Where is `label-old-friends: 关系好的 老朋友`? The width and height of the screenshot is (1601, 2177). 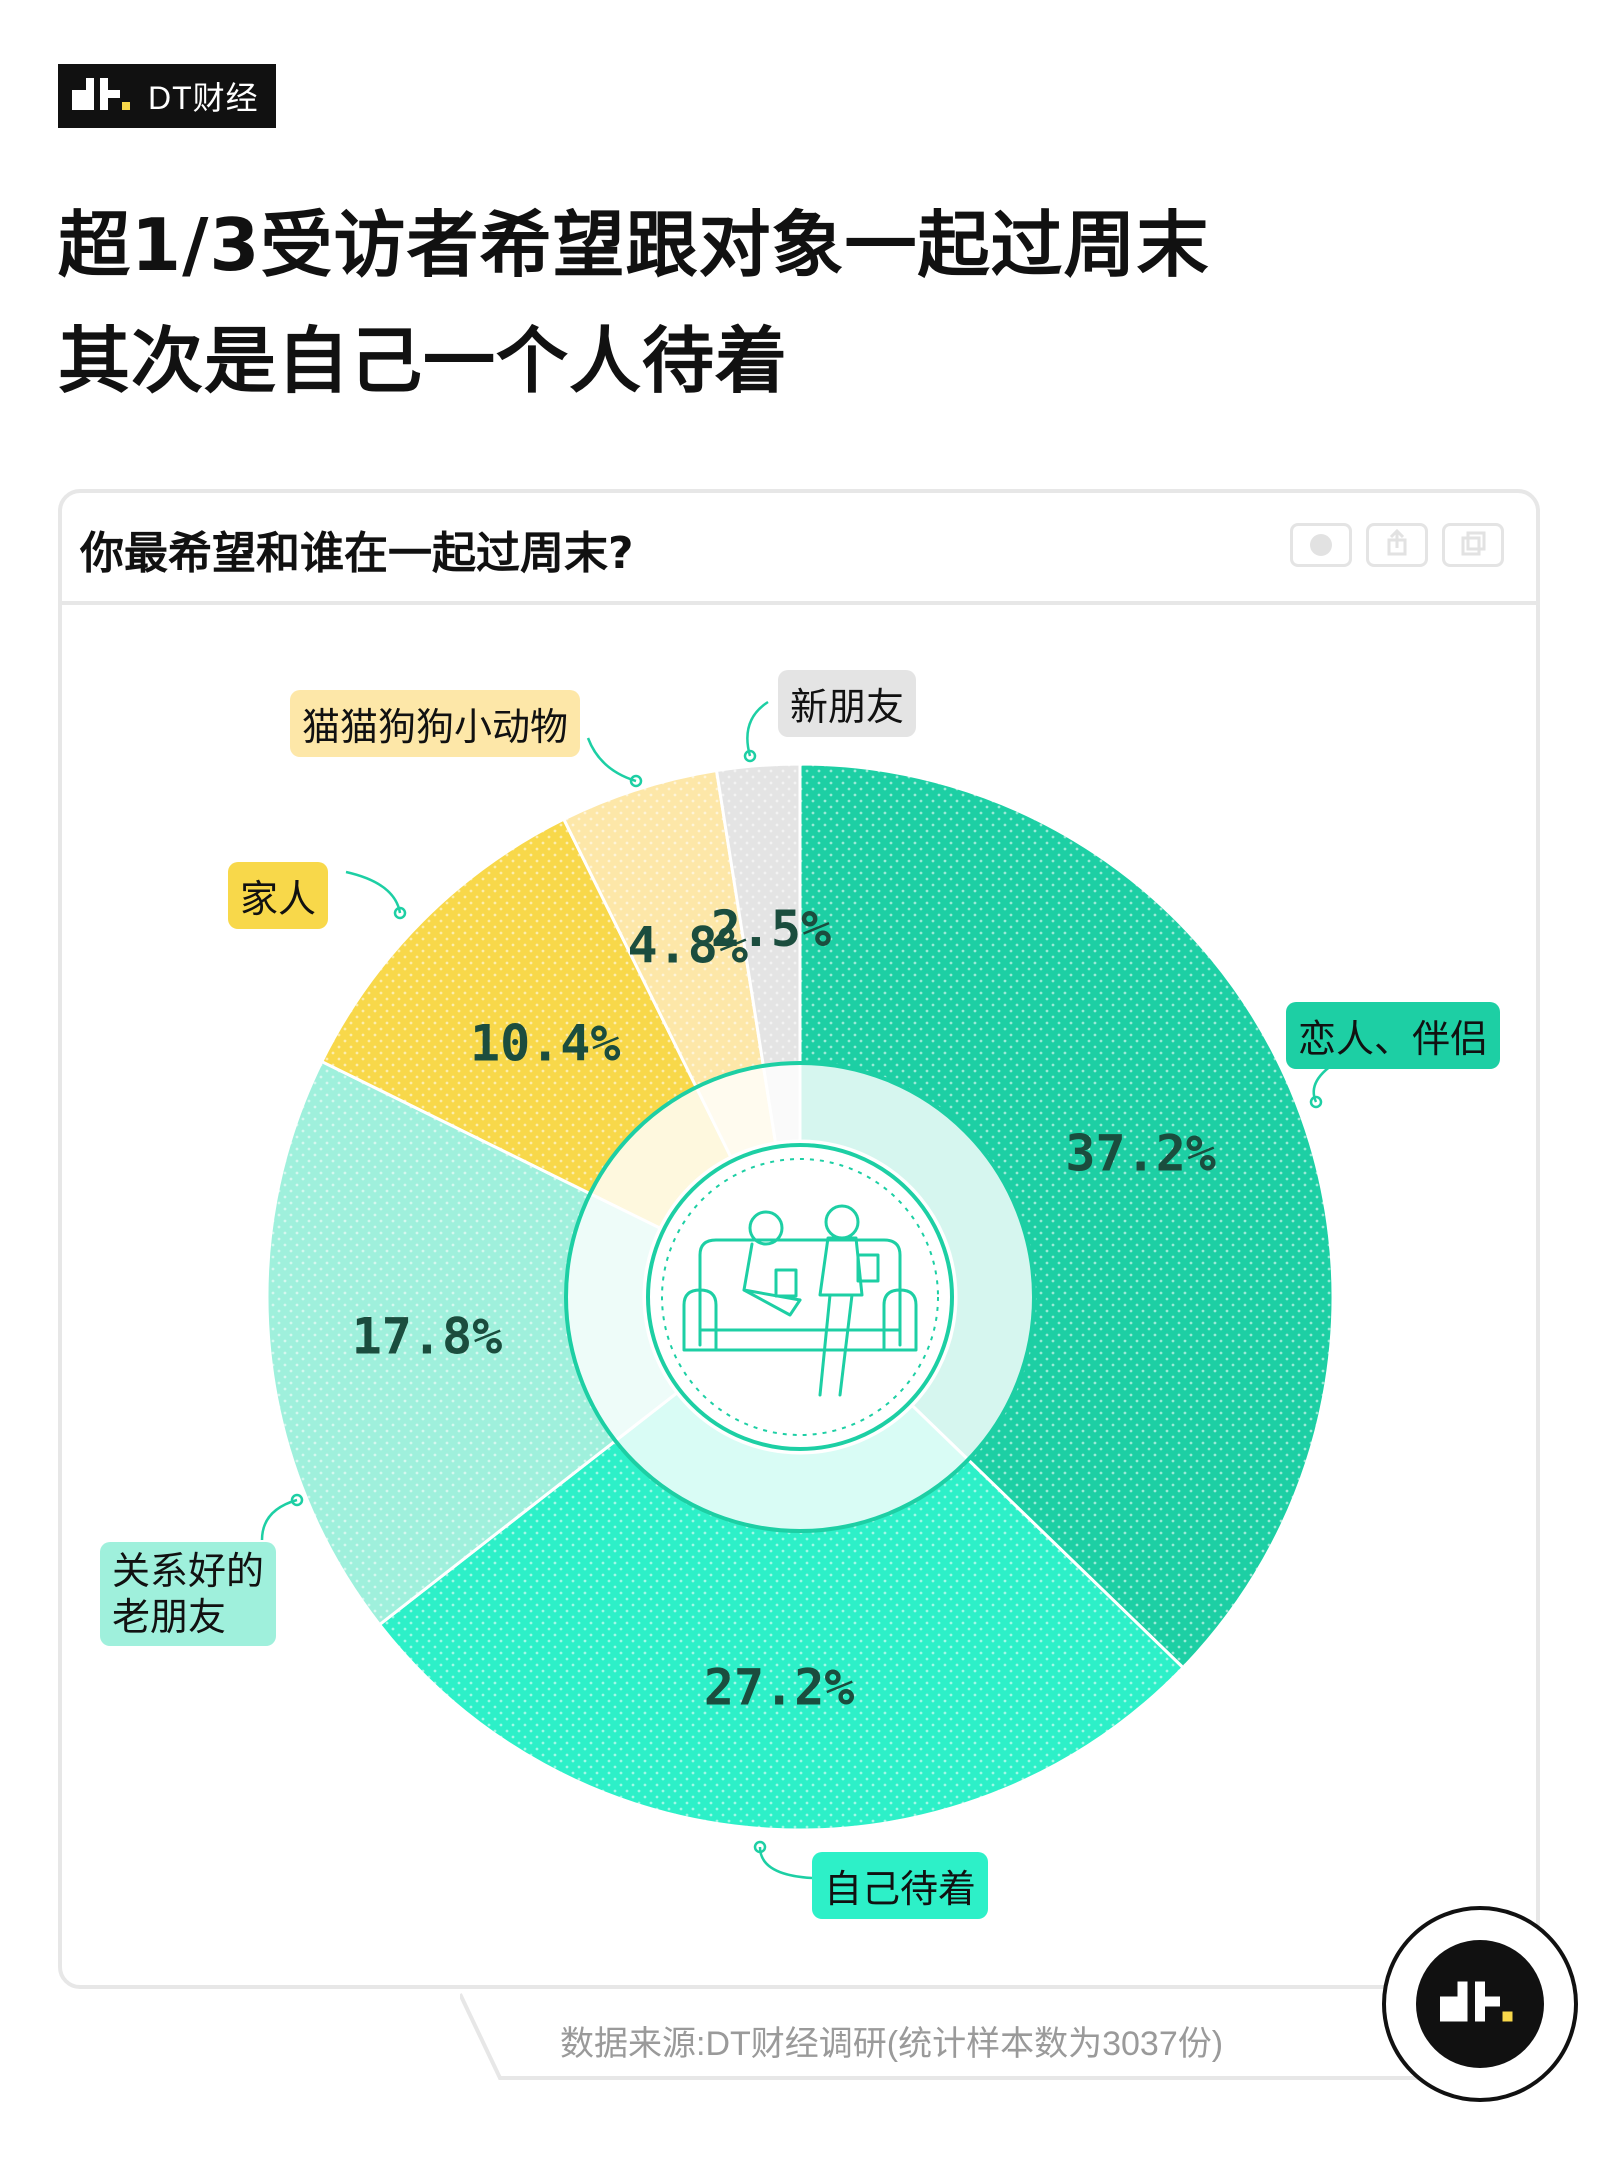 label-old-friends: 关系好的 老朋友 is located at coordinates (188, 1594).